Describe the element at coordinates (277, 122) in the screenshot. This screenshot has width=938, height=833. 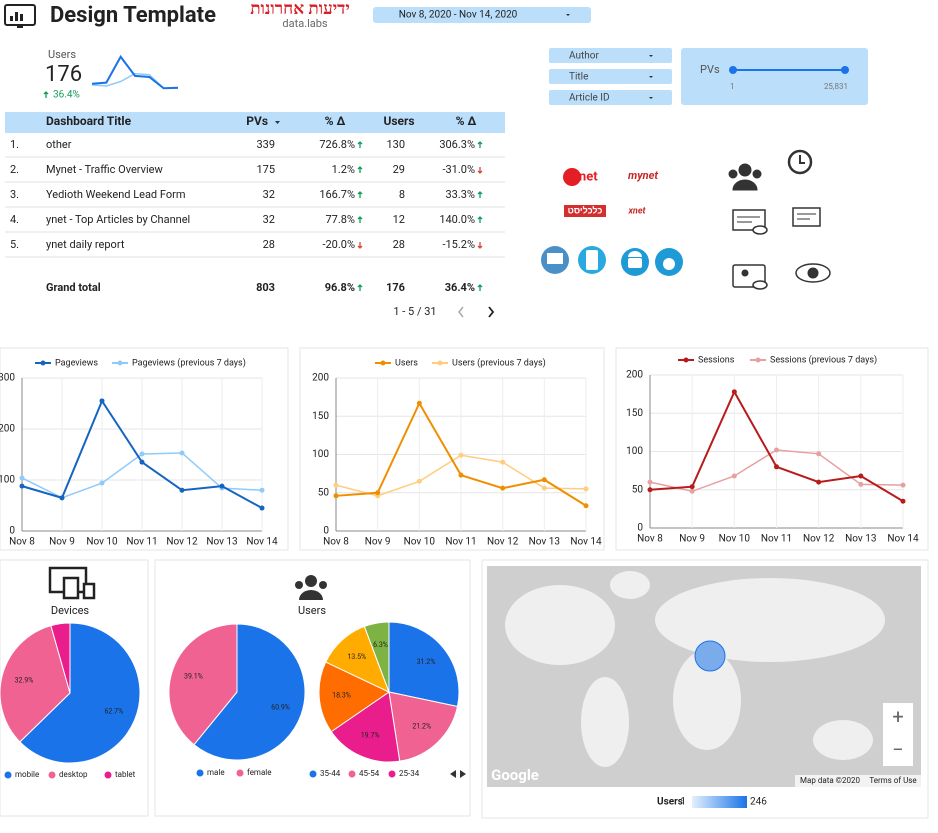
I see `sort-caret` at that location.